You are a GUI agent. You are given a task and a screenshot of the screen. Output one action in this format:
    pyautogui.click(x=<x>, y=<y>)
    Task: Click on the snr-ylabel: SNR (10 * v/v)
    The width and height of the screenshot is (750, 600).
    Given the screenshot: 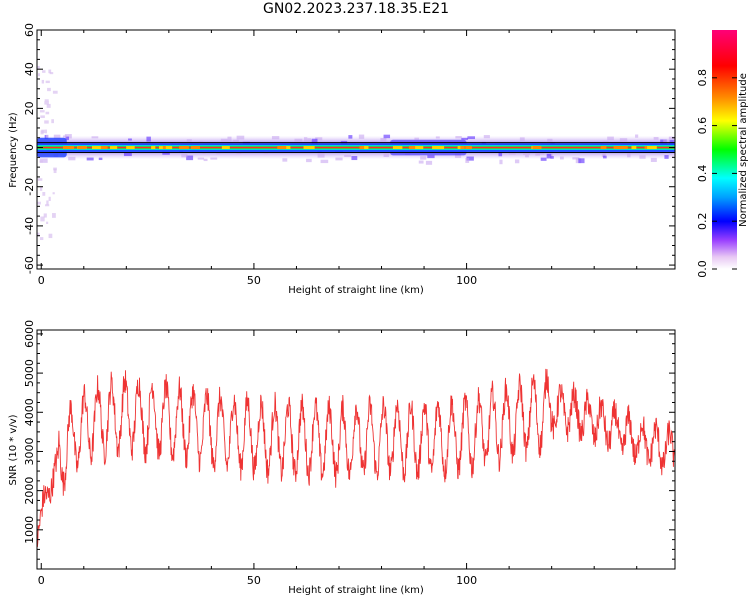 What is the action you would take?
    pyautogui.click(x=13, y=449)
    